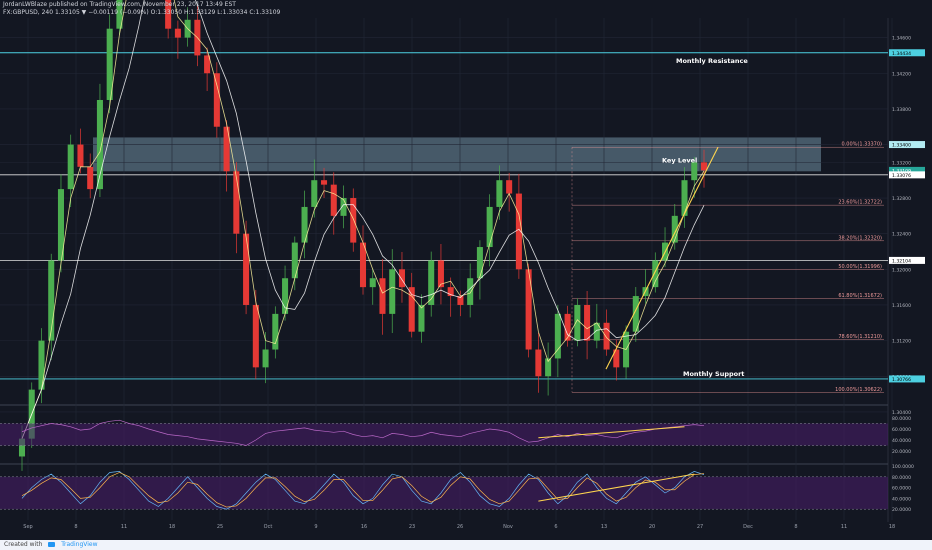 The image size is (932, 550). I want to click on price-tick-label: 1.33200, so click(901, 163).